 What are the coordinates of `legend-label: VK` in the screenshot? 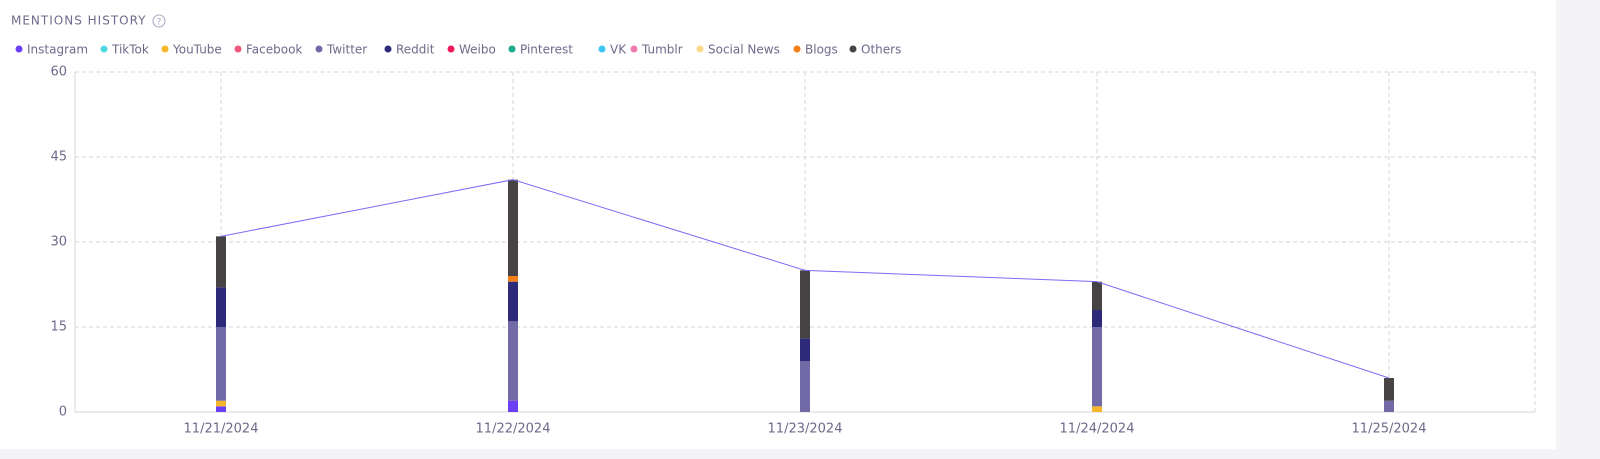 It's located at (618, 50).